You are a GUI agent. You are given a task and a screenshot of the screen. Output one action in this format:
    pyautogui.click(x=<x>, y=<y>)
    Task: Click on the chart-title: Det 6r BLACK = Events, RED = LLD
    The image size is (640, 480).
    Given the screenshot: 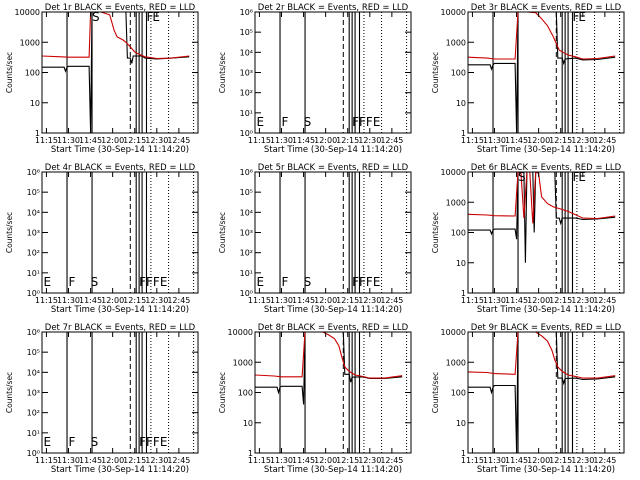 What is the action you would take?
    pyautogui.click(x=546, y=168)
    